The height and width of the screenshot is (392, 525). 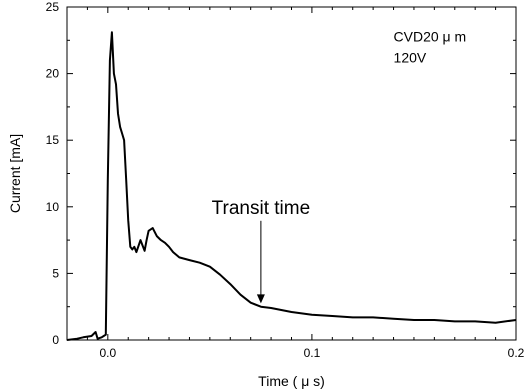 What do you see at coordinates (53, 74) in the screenshot?
I see `y-tick-label: 20` at bounding box center [53, 74].